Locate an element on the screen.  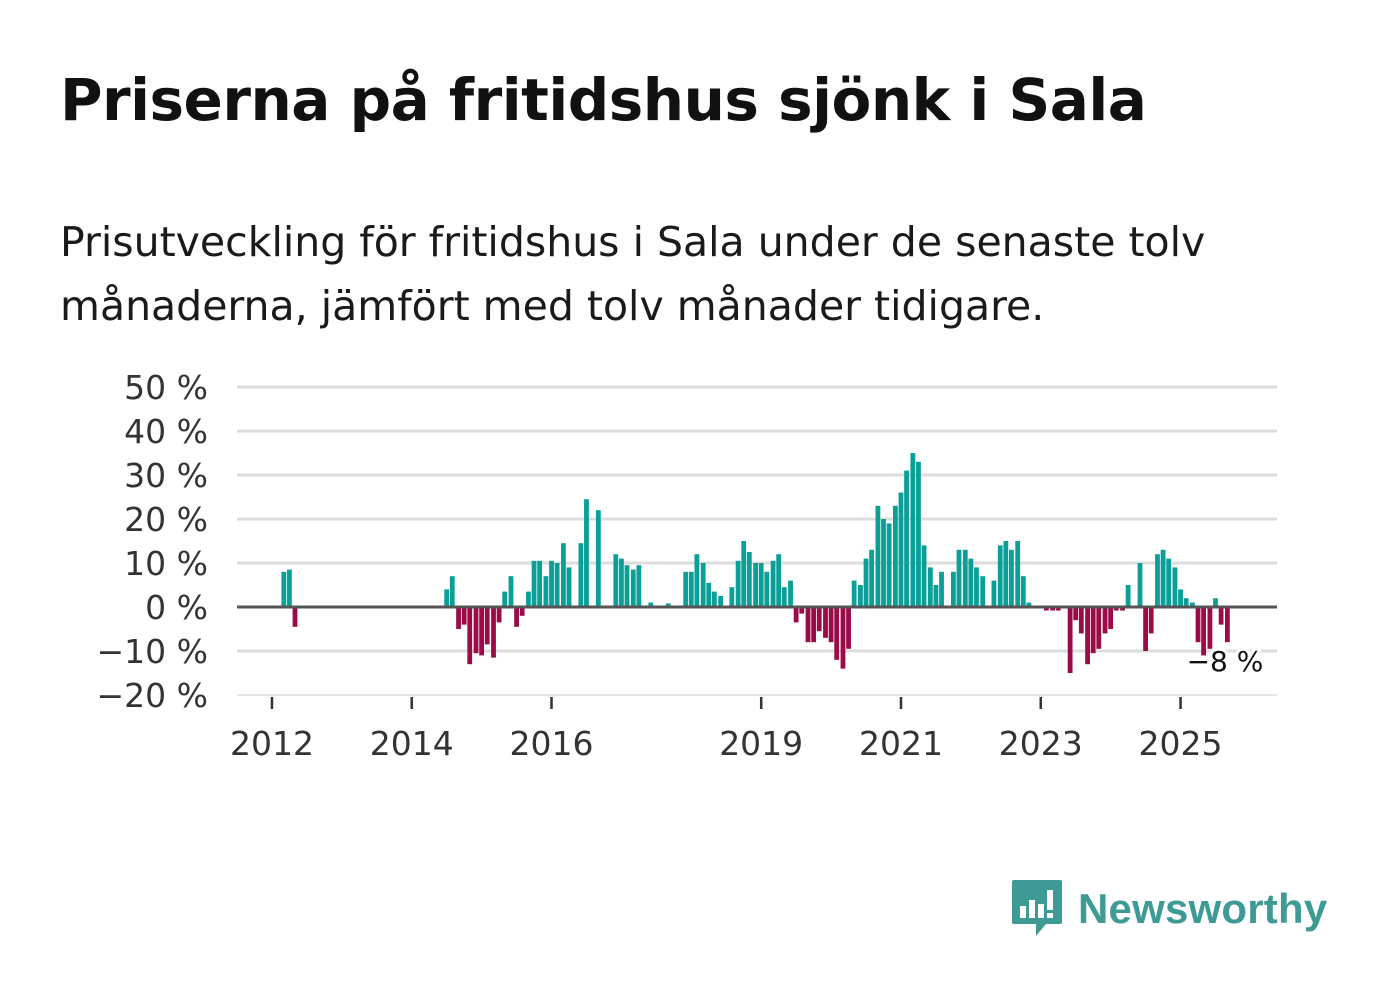
logo-text: Newsworthy is located at coordinates (1203, 908).